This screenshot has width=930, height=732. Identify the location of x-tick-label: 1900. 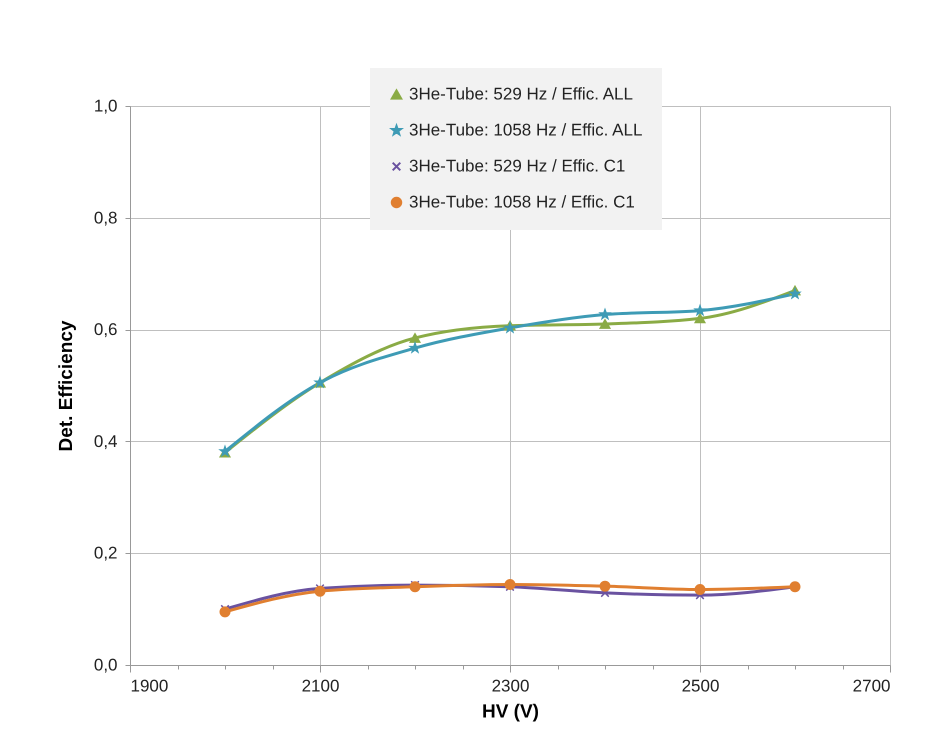
(149, 686).